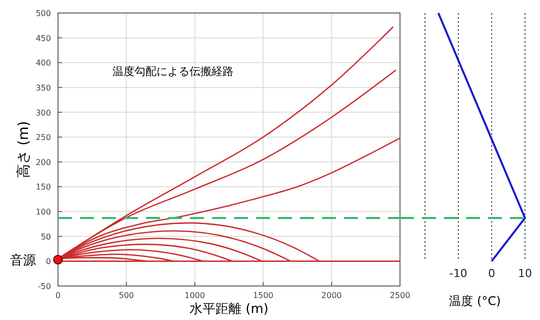  Describe the element at coordinates (44, 286) in the screenshot. I see `y-tick-label: -50` at that location.